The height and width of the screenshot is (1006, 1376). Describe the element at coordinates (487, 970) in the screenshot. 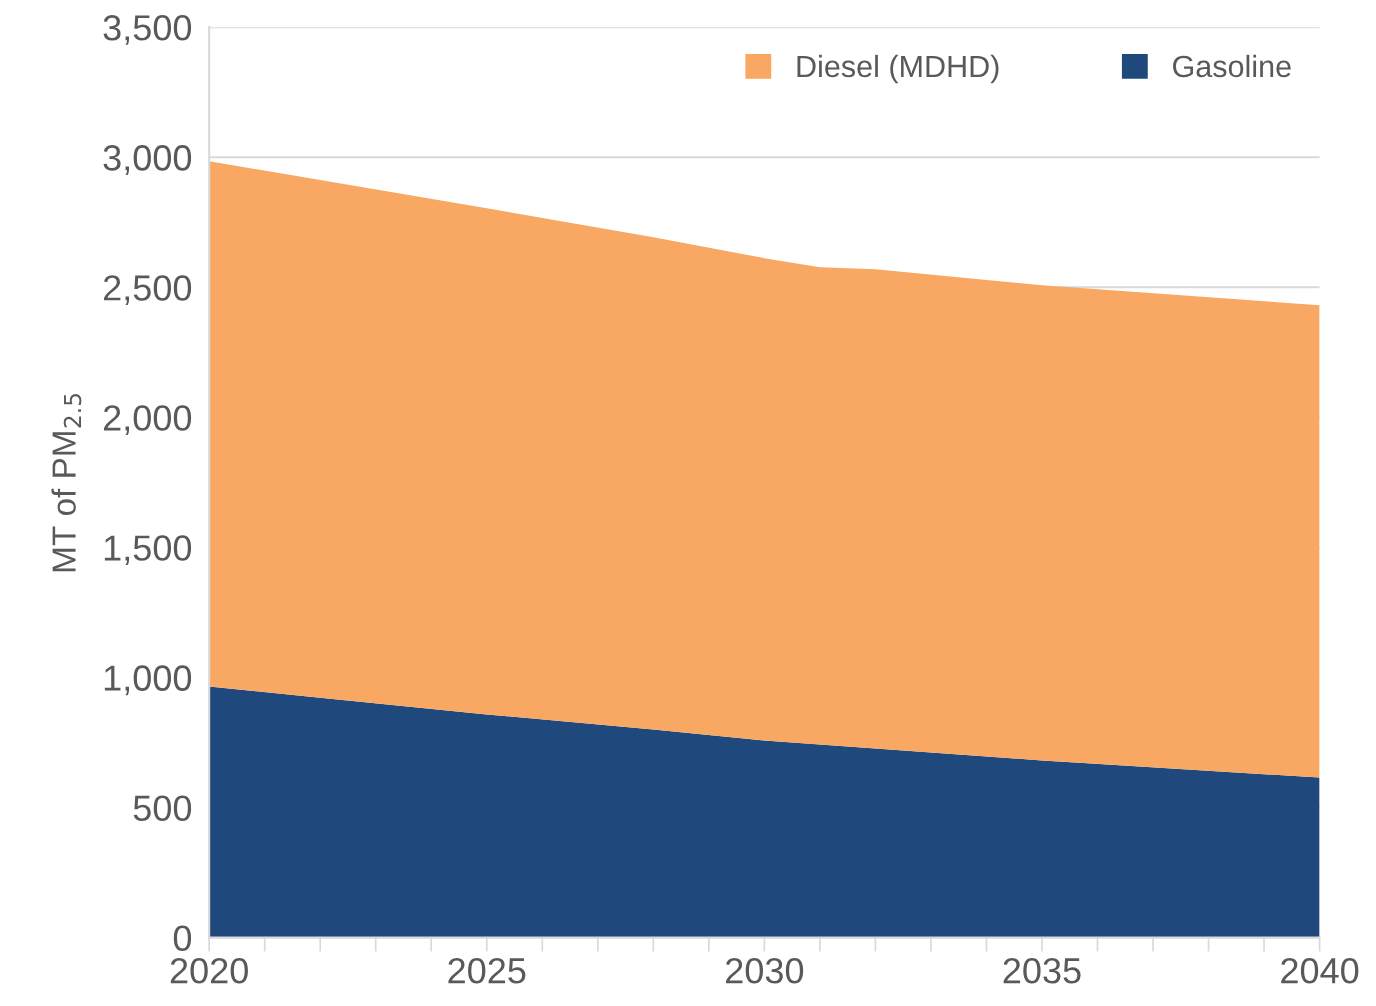

I see `x-tick-label: 2025` at that location.